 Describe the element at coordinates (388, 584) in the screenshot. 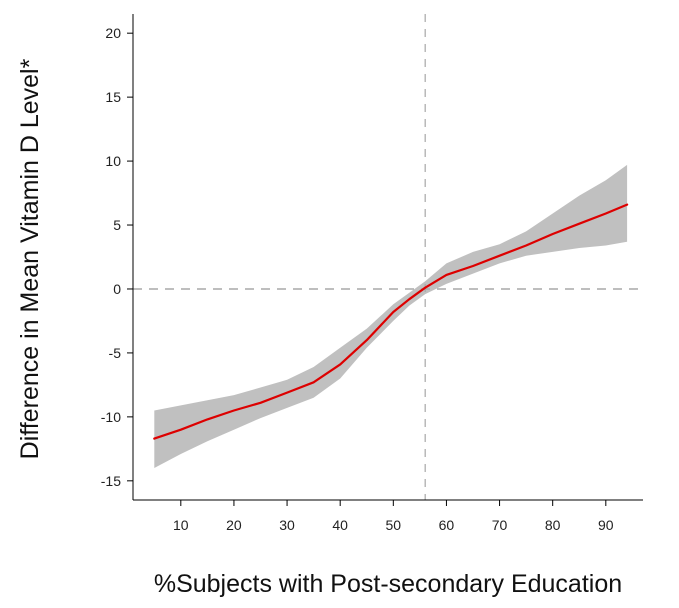

I see `x-axis-title: %Subjects with Post-secondary Education` at that location.